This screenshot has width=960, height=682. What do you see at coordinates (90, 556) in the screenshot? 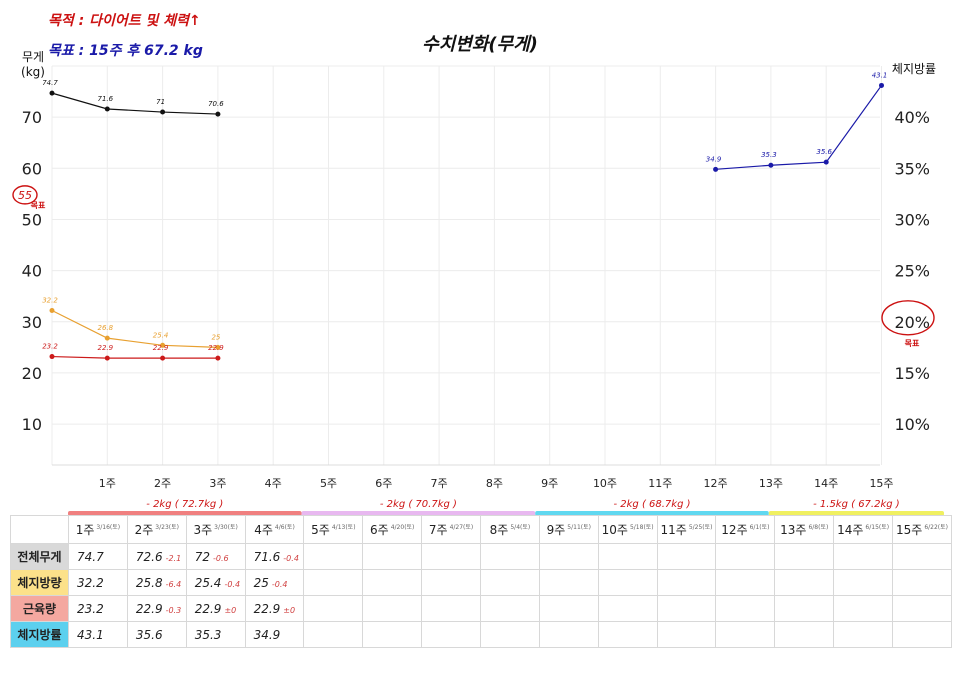
I see `cell-value: 74.7` at bounding box center [90, 556].